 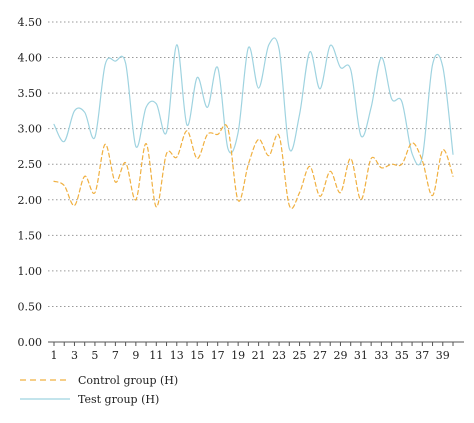 What do you see at coordinates (320, 355) in the screenshot?
I see `x-tick-label: 27` at bounding box center [320, 355].